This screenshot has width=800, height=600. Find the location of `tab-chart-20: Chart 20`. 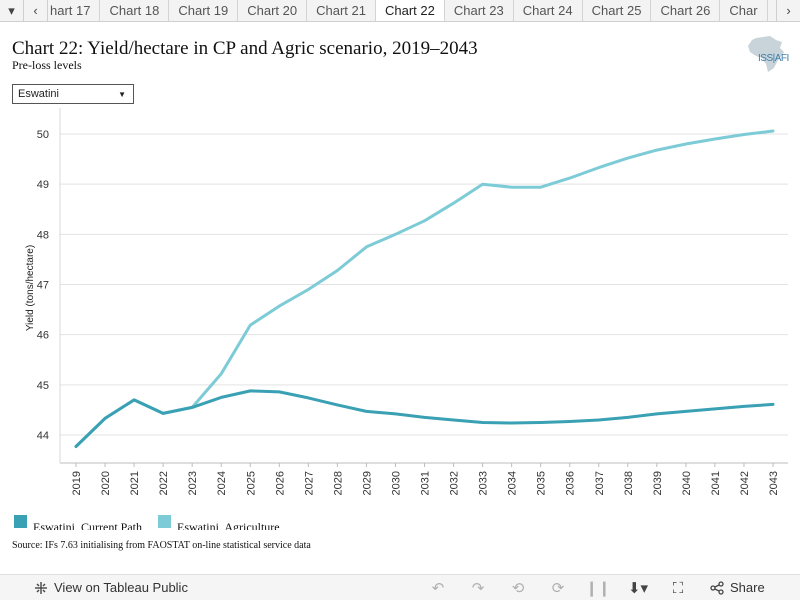

tab-chart-20: Chart 20 is located at coordinates (273, 10).